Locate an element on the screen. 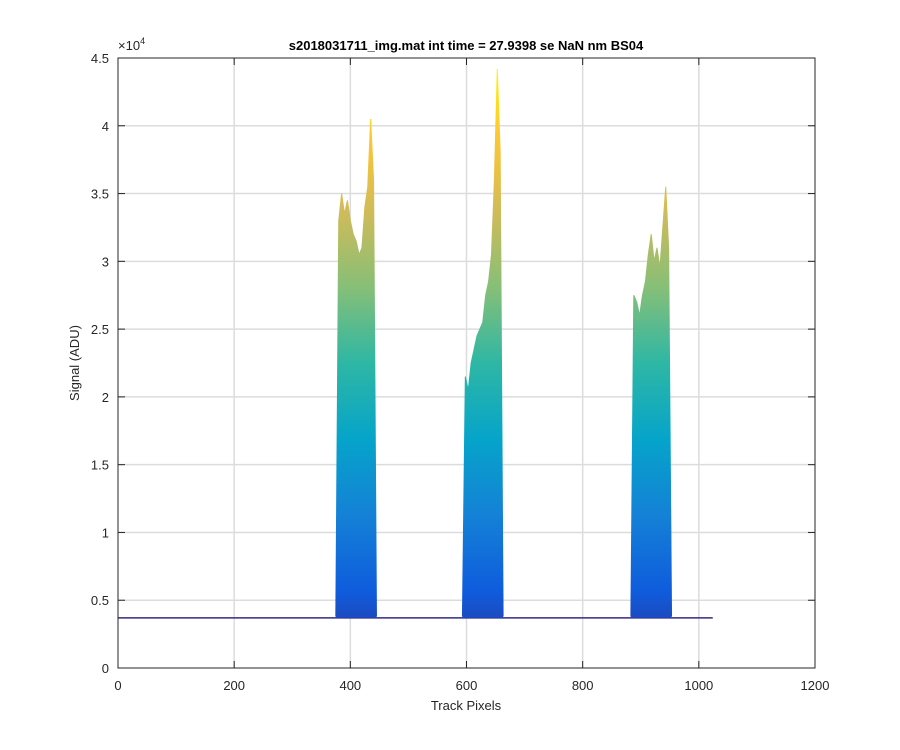  x-tick-label: 200 is located at coordinates (234, 685).